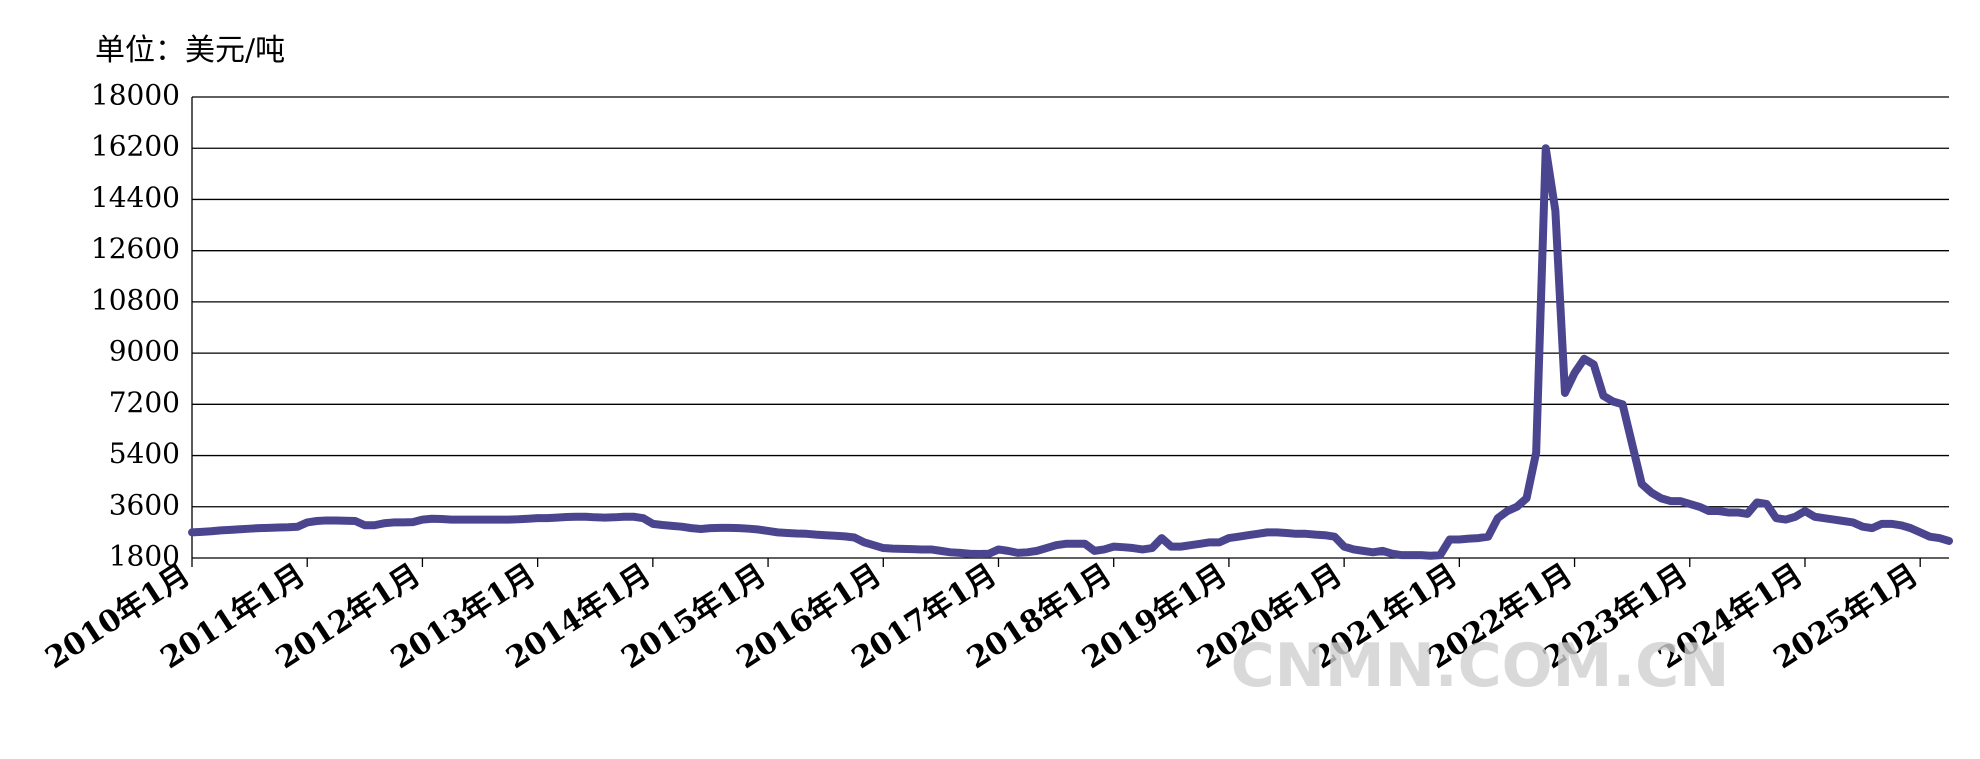 Image resolution: width=1980 pixels, height=759 pixels. What do you see at coordinates (135, 95) in the screenshot?
I see `y-tick-label: 18000` at bounding box center [135, 95].